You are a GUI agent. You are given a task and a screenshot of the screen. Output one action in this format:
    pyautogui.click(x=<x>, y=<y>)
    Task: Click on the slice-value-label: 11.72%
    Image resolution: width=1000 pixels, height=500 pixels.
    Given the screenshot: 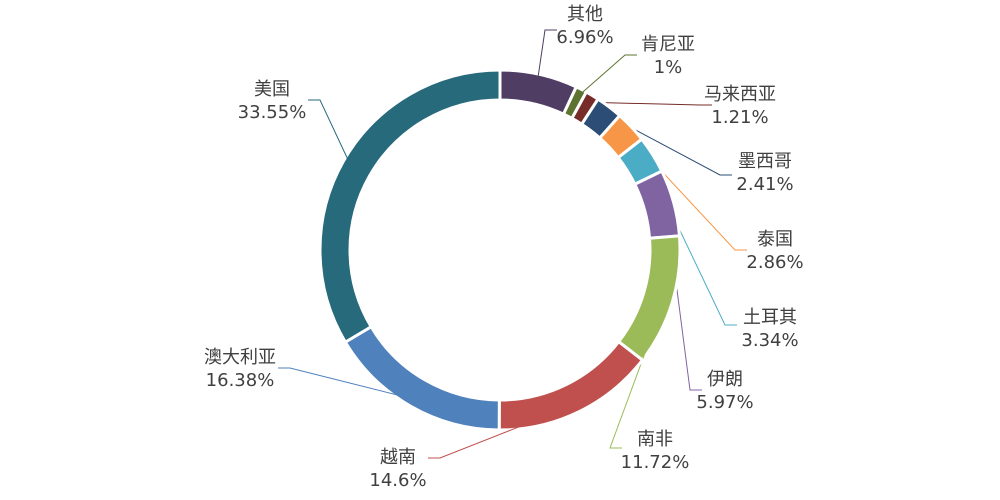 What is the action you would take?
    pyautogui.click(x=655, y=462)
    